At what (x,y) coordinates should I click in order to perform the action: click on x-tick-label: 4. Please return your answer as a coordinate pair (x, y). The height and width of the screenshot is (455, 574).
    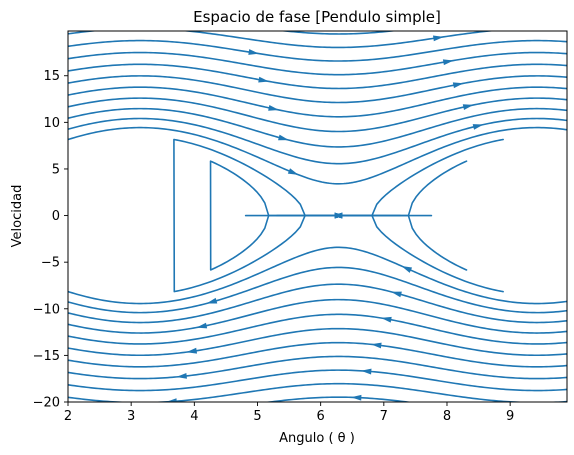
    Looking at the image, I should click on (194, 416).